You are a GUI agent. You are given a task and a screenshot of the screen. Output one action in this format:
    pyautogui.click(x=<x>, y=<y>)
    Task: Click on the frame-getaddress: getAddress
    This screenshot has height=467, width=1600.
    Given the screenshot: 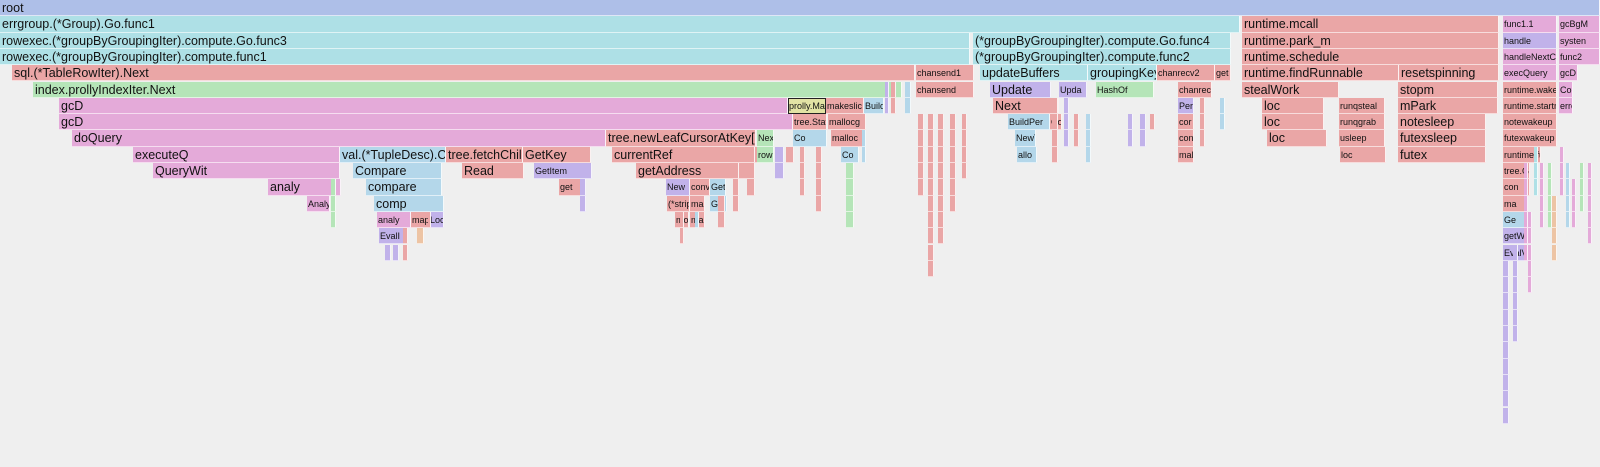 What is the action you would take?
    pyautogui.click(x=694, y=171)
    